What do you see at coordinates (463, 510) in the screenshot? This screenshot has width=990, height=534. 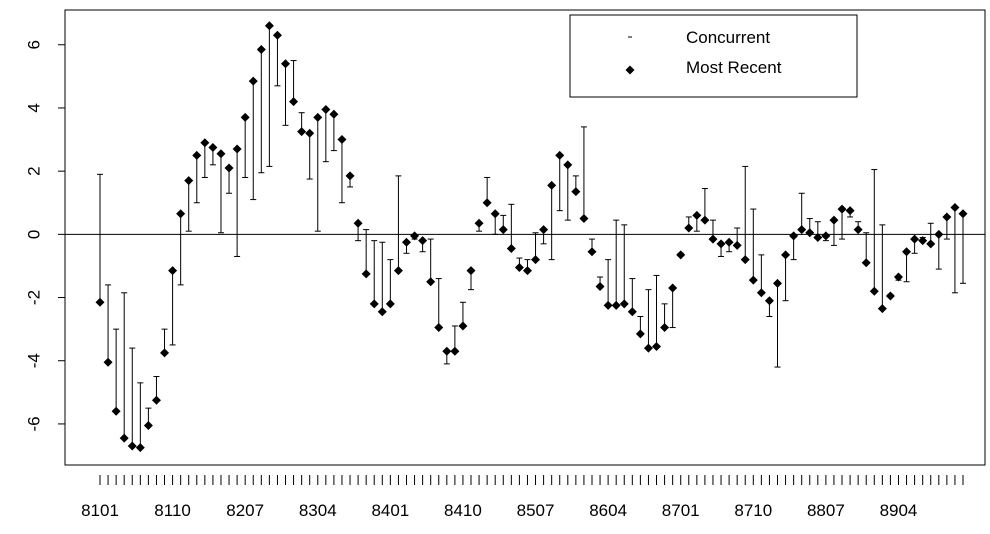 I see `x-tick-label: 8410` at bounding box center [463, 510].